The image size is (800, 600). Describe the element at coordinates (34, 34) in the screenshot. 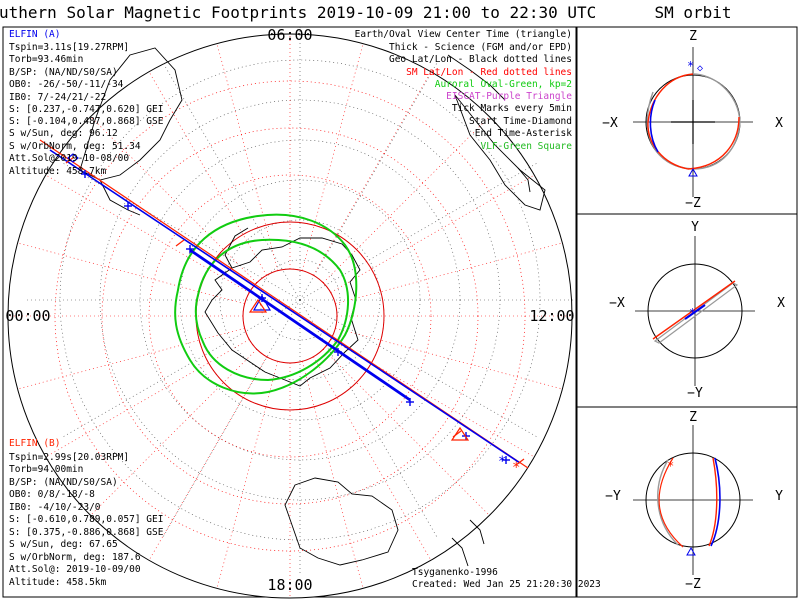

I see `probe-a-name: ELFIN (A)` at that location.